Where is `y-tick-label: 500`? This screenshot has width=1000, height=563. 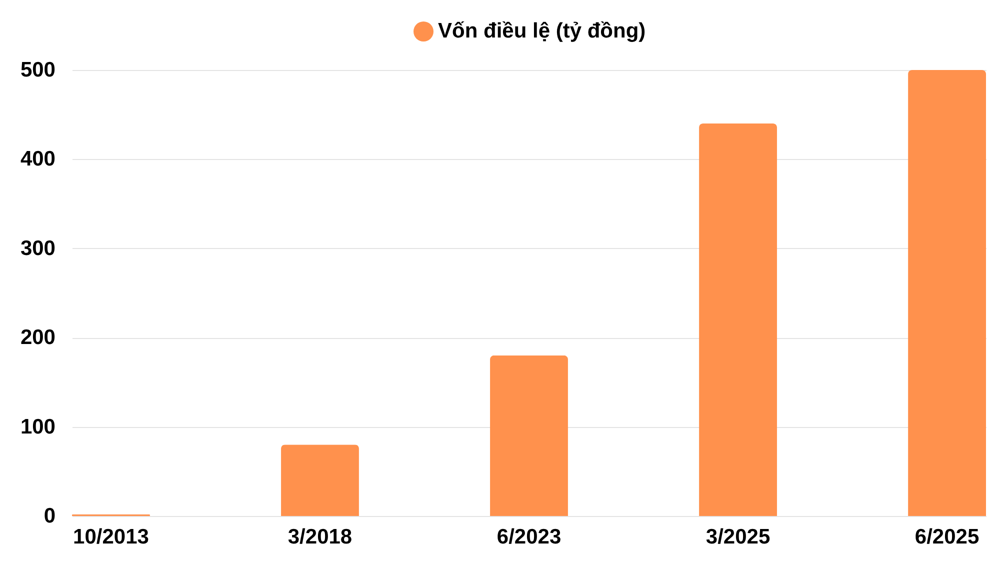 y-tick-label: 500 is located at coordinates (38, 70).